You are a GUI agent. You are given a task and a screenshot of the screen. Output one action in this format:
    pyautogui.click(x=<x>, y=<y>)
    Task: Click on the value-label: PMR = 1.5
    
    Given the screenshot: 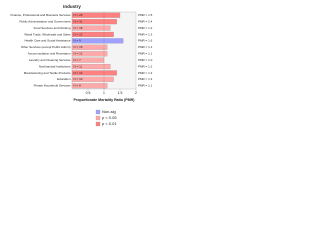 What is the action you would take?
    pyautogui.click(x=145, y=15)
    